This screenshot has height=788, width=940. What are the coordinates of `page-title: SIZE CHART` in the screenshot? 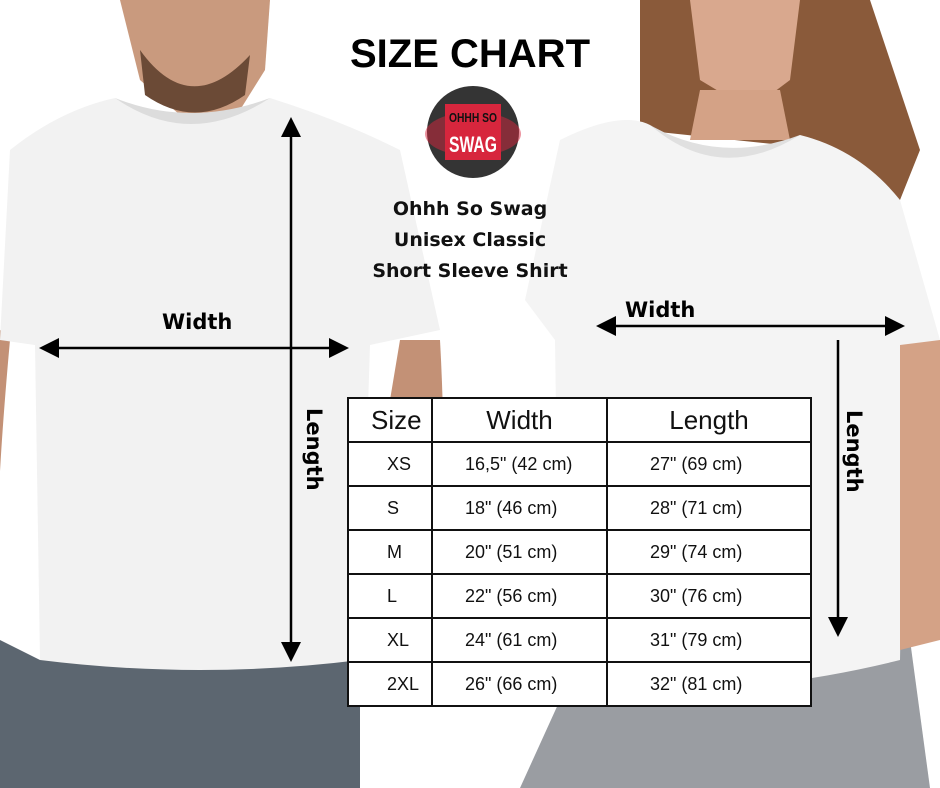 It's located at (470, 54).